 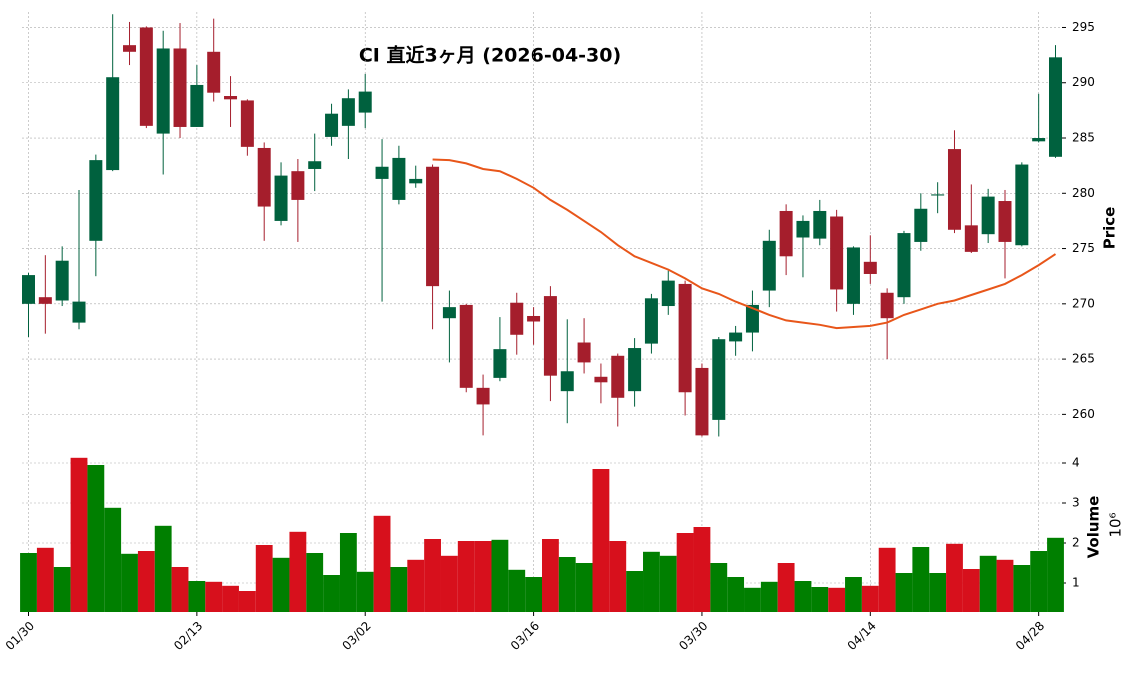 What do you see at coordinates (1076, 503) in the screenshot?
I see `y-tick-label: 3` at bounding box center [1076, 503].